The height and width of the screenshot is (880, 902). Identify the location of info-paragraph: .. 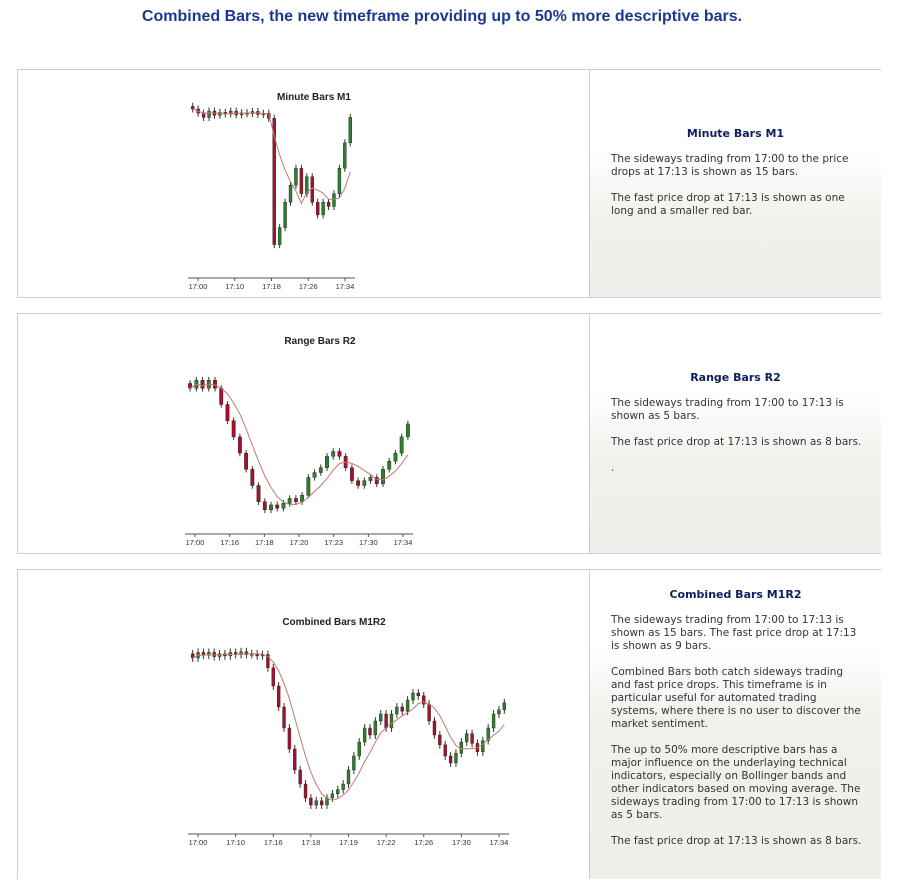
(613, 468).